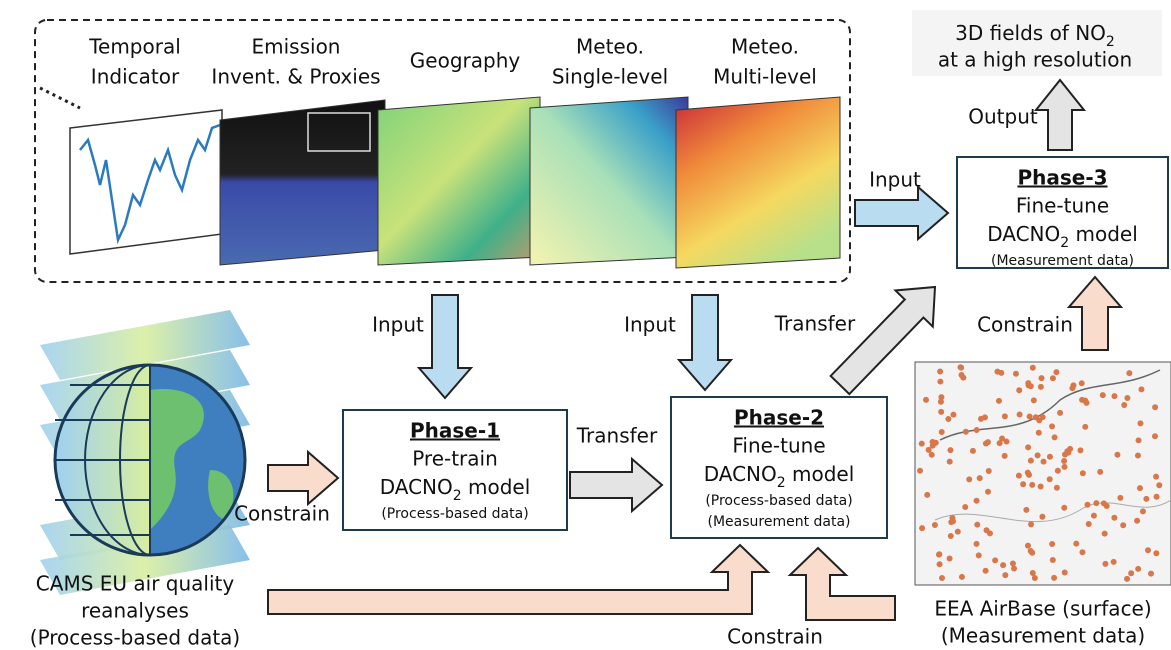 The image size is (1171, 650). What do you see at coordinates (398, 325) in the screenshot?
I see `arrow-label: Input` at bounding box center [398, 325].